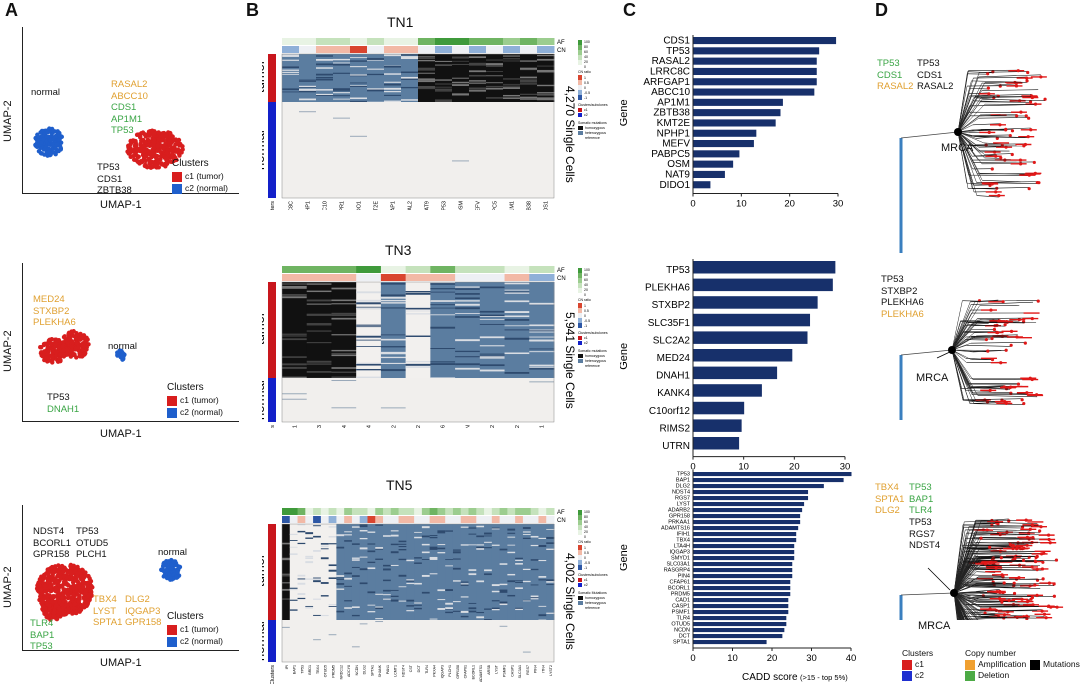 The image size is (1080, 684). I want to click on bar-category-label: OTUD5, so click(680, 625).